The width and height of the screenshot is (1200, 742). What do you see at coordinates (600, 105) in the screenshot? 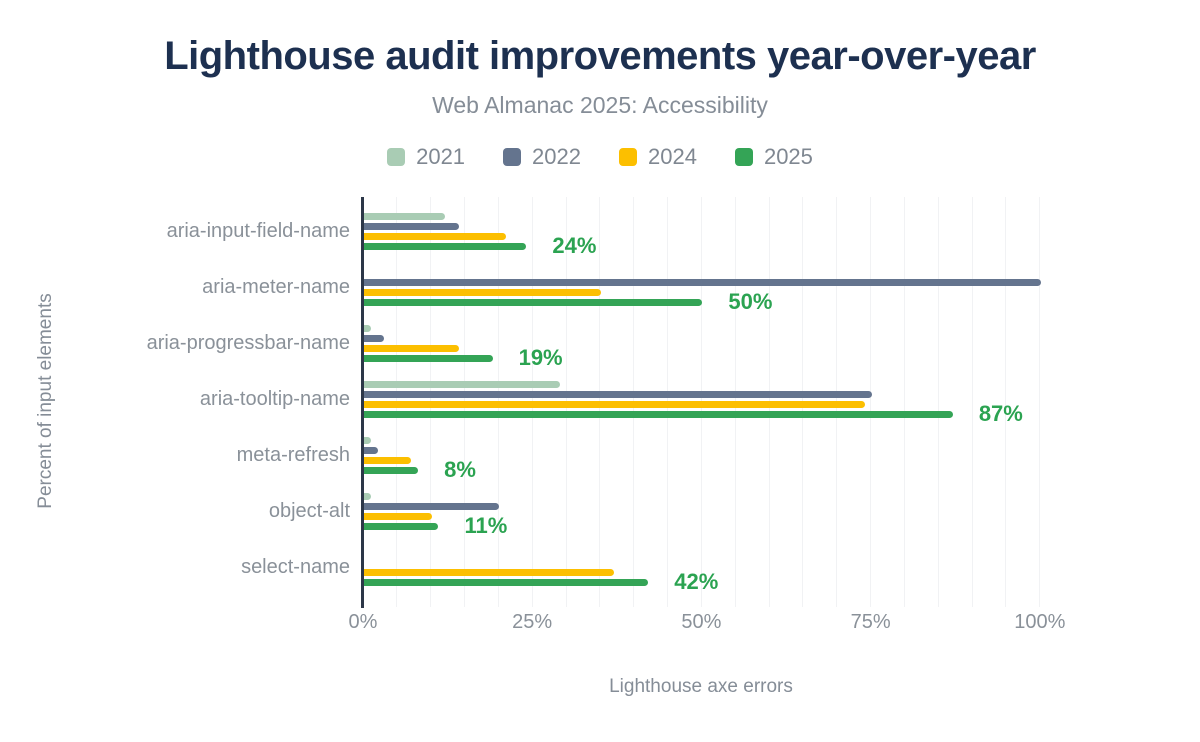
I see `chart-subtitle: Web Almanac 2025: Accessibility` at bounding box center [600, 105].